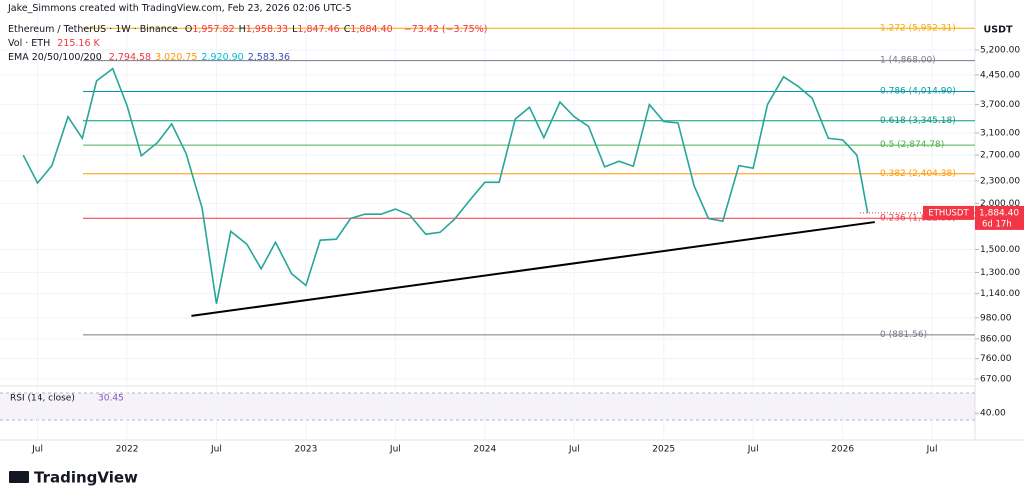 The width and height of the screenshot is (1024, 499). Describe the element at coordinates (93, 29) in the screenshot. I see `symbol: Ethereum / TetherUS · 1W · Binance` at that location.